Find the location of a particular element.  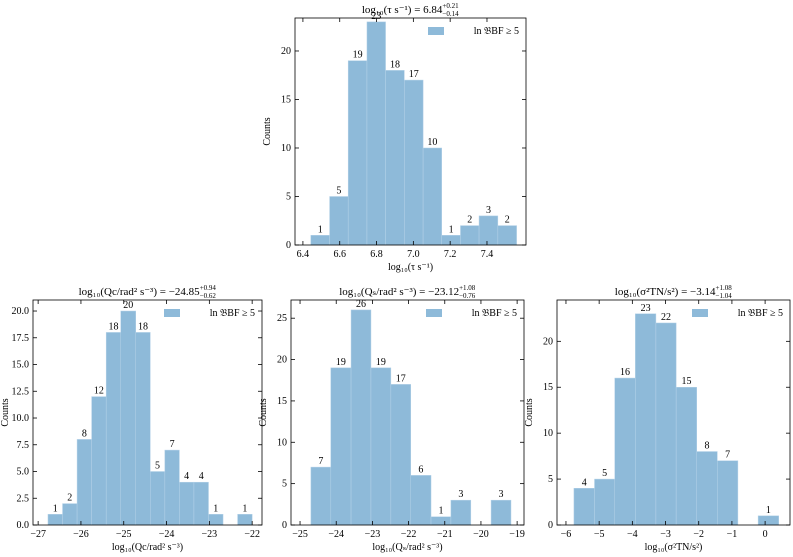

title-main: log₁₀(τ s⁻¹) = 6.84 is located at coordinates (402, 10).